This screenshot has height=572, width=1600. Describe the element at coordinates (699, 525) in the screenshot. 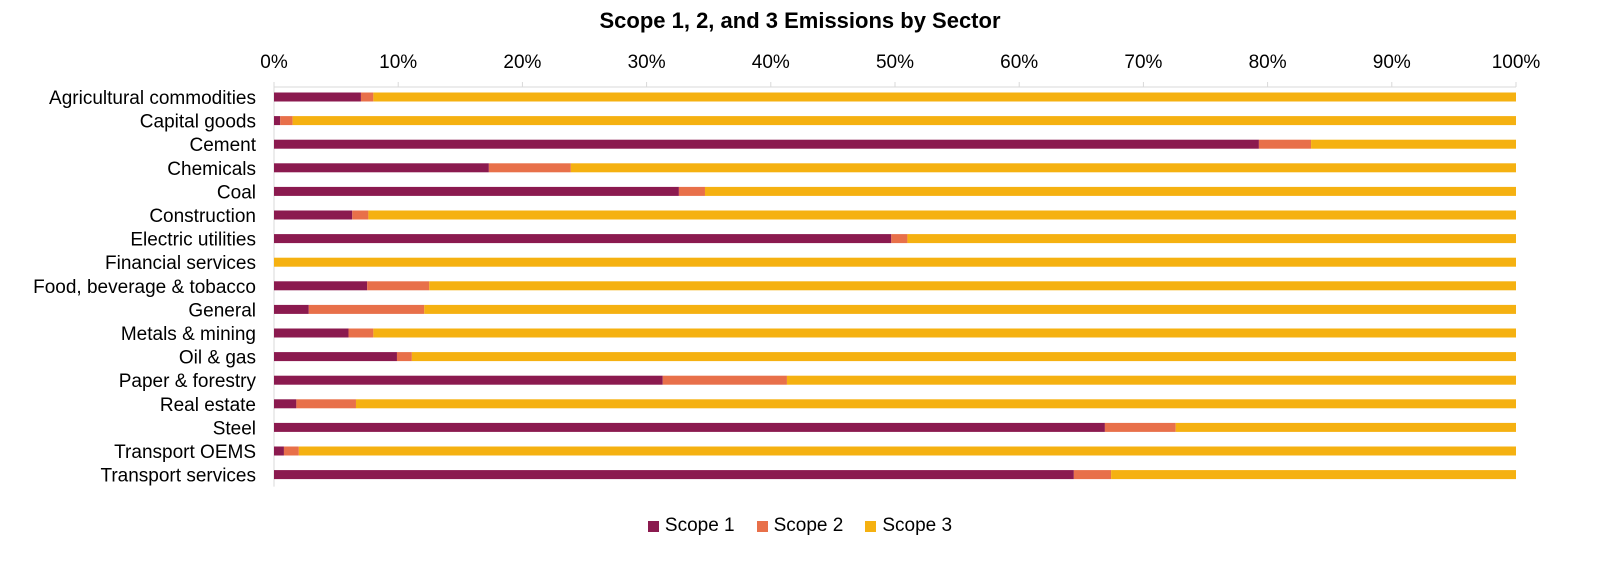

I see `legend-label: Scope 1` at that location.